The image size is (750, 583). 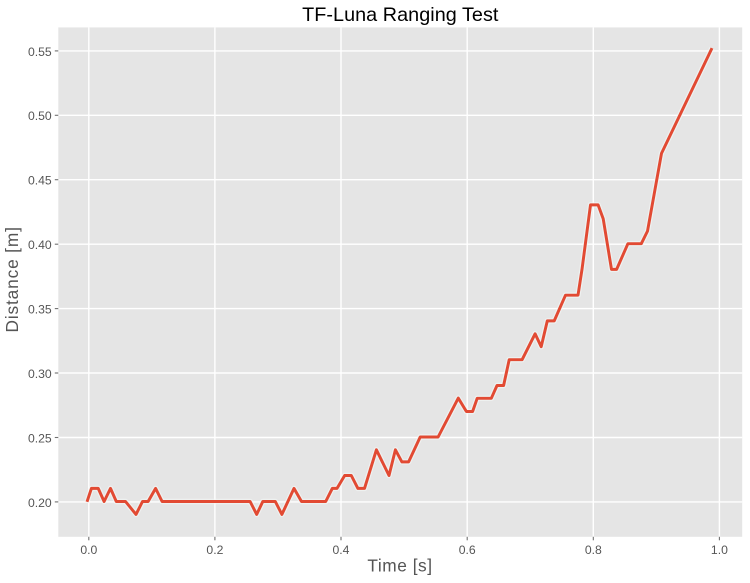 I want to click on svg-text: 0.45, so click(x=40, y=181).